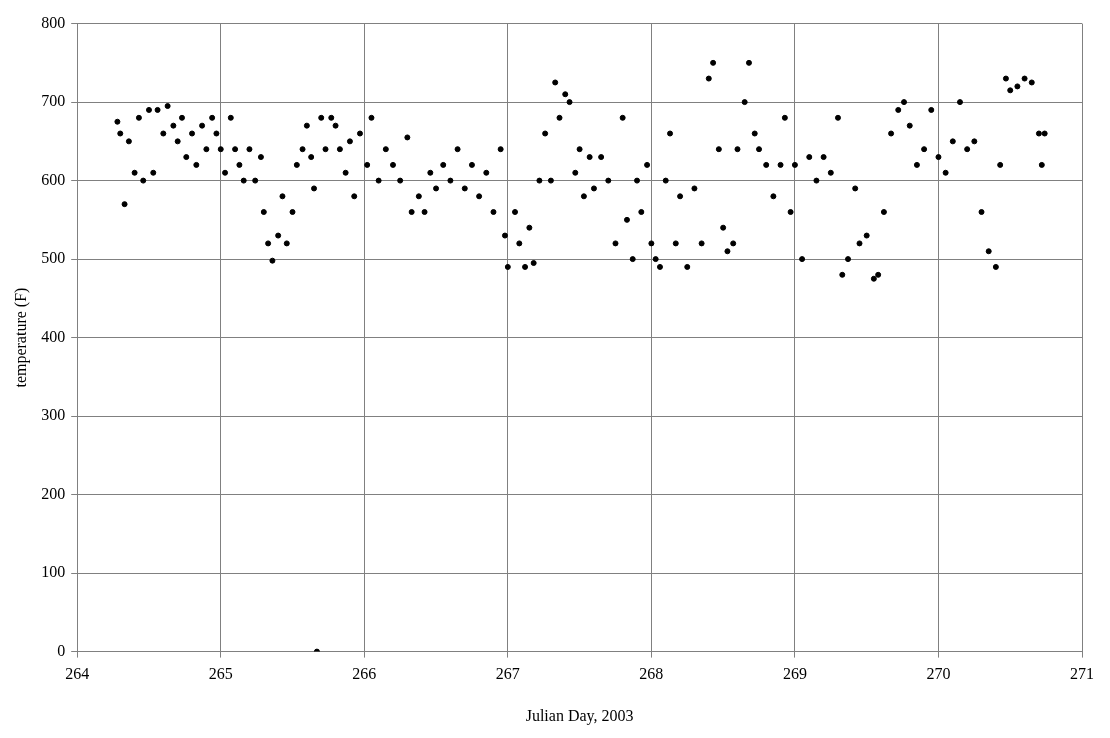 This screenshot has height=738, width=1110. What do you see at coordinates (53, 336) in the screenshot?
I see `y-tick-label: 400` at bounding box center [53, 336].